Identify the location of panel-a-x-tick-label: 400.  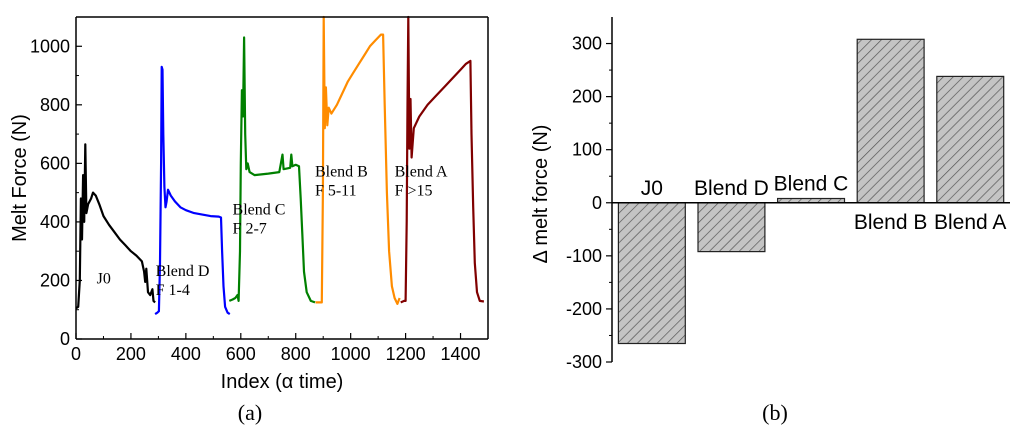
(186, 354).